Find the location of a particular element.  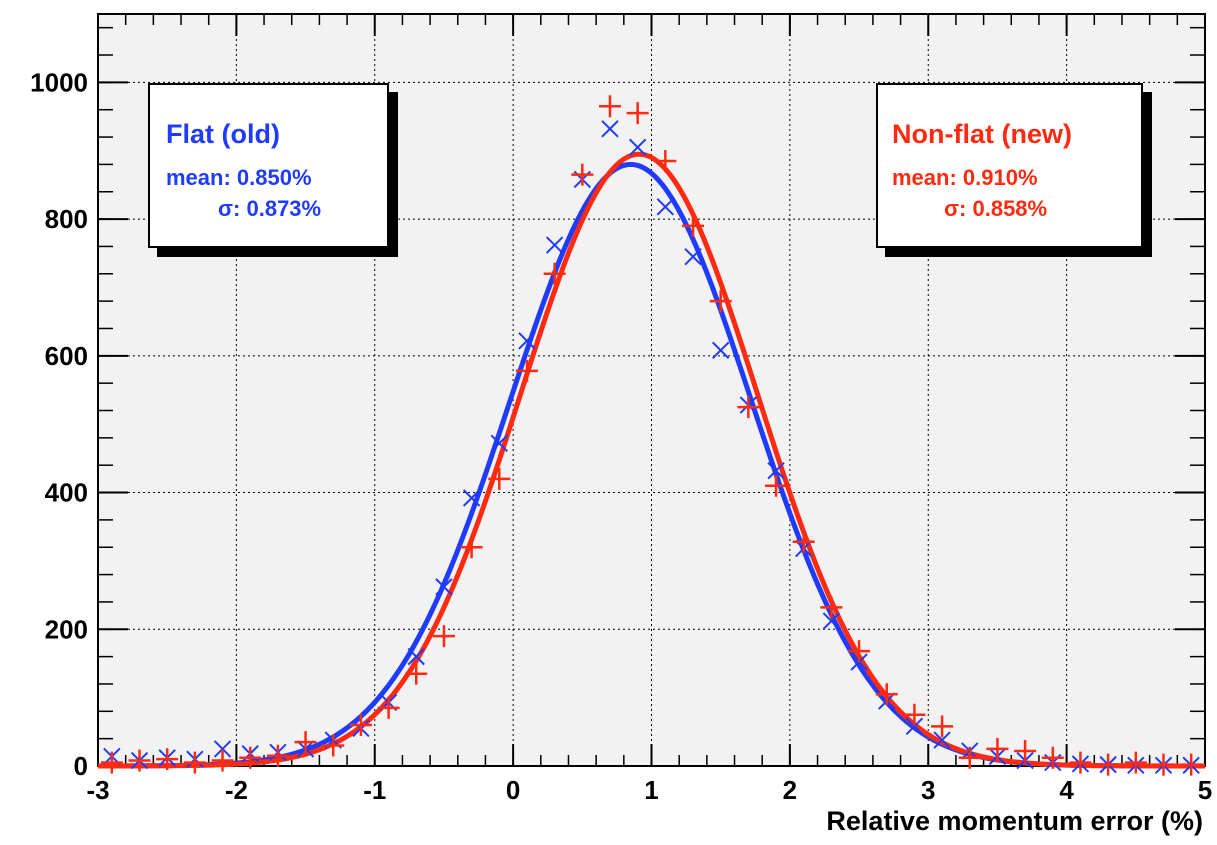

x-tick-labels: -3 -2 -1 0 1 2 3 4 5 is located at coordinates (649, 790).